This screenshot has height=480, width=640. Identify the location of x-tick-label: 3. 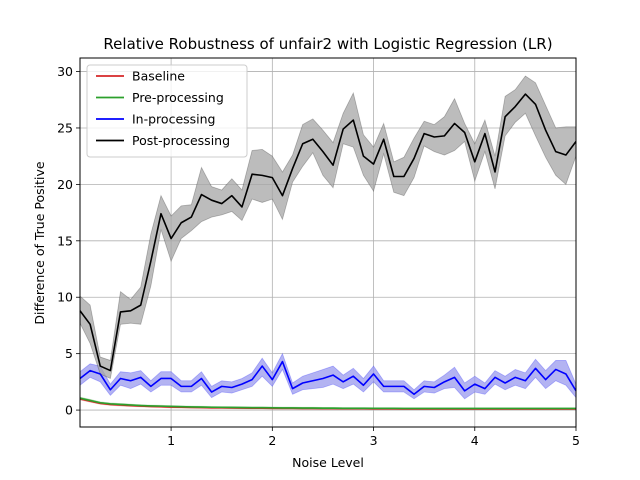
(374, 440).